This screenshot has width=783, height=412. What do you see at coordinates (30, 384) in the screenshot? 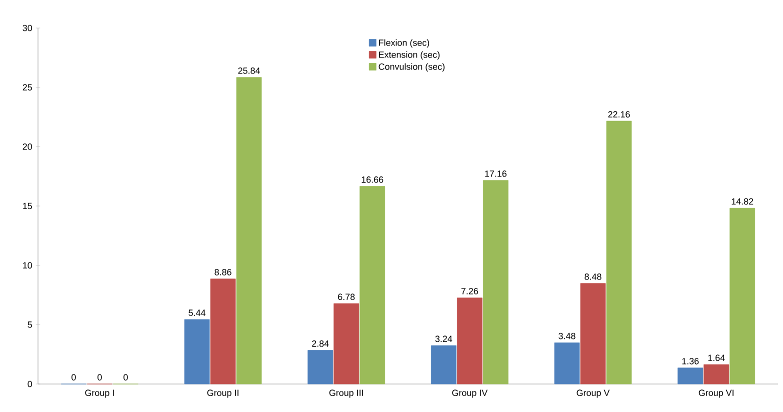
I see `y-tick-label: 0` at bounding box center [30, 384].